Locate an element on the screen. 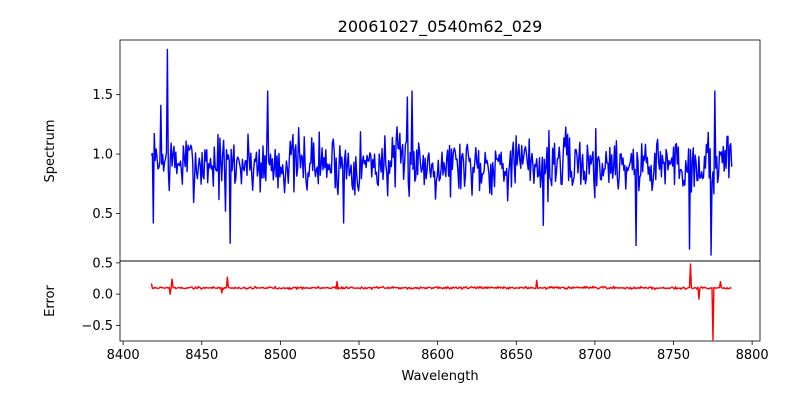 The width and height of the screenshot is (800, 400). x-tick-label: 8750 is located at coordinates (673, 355).